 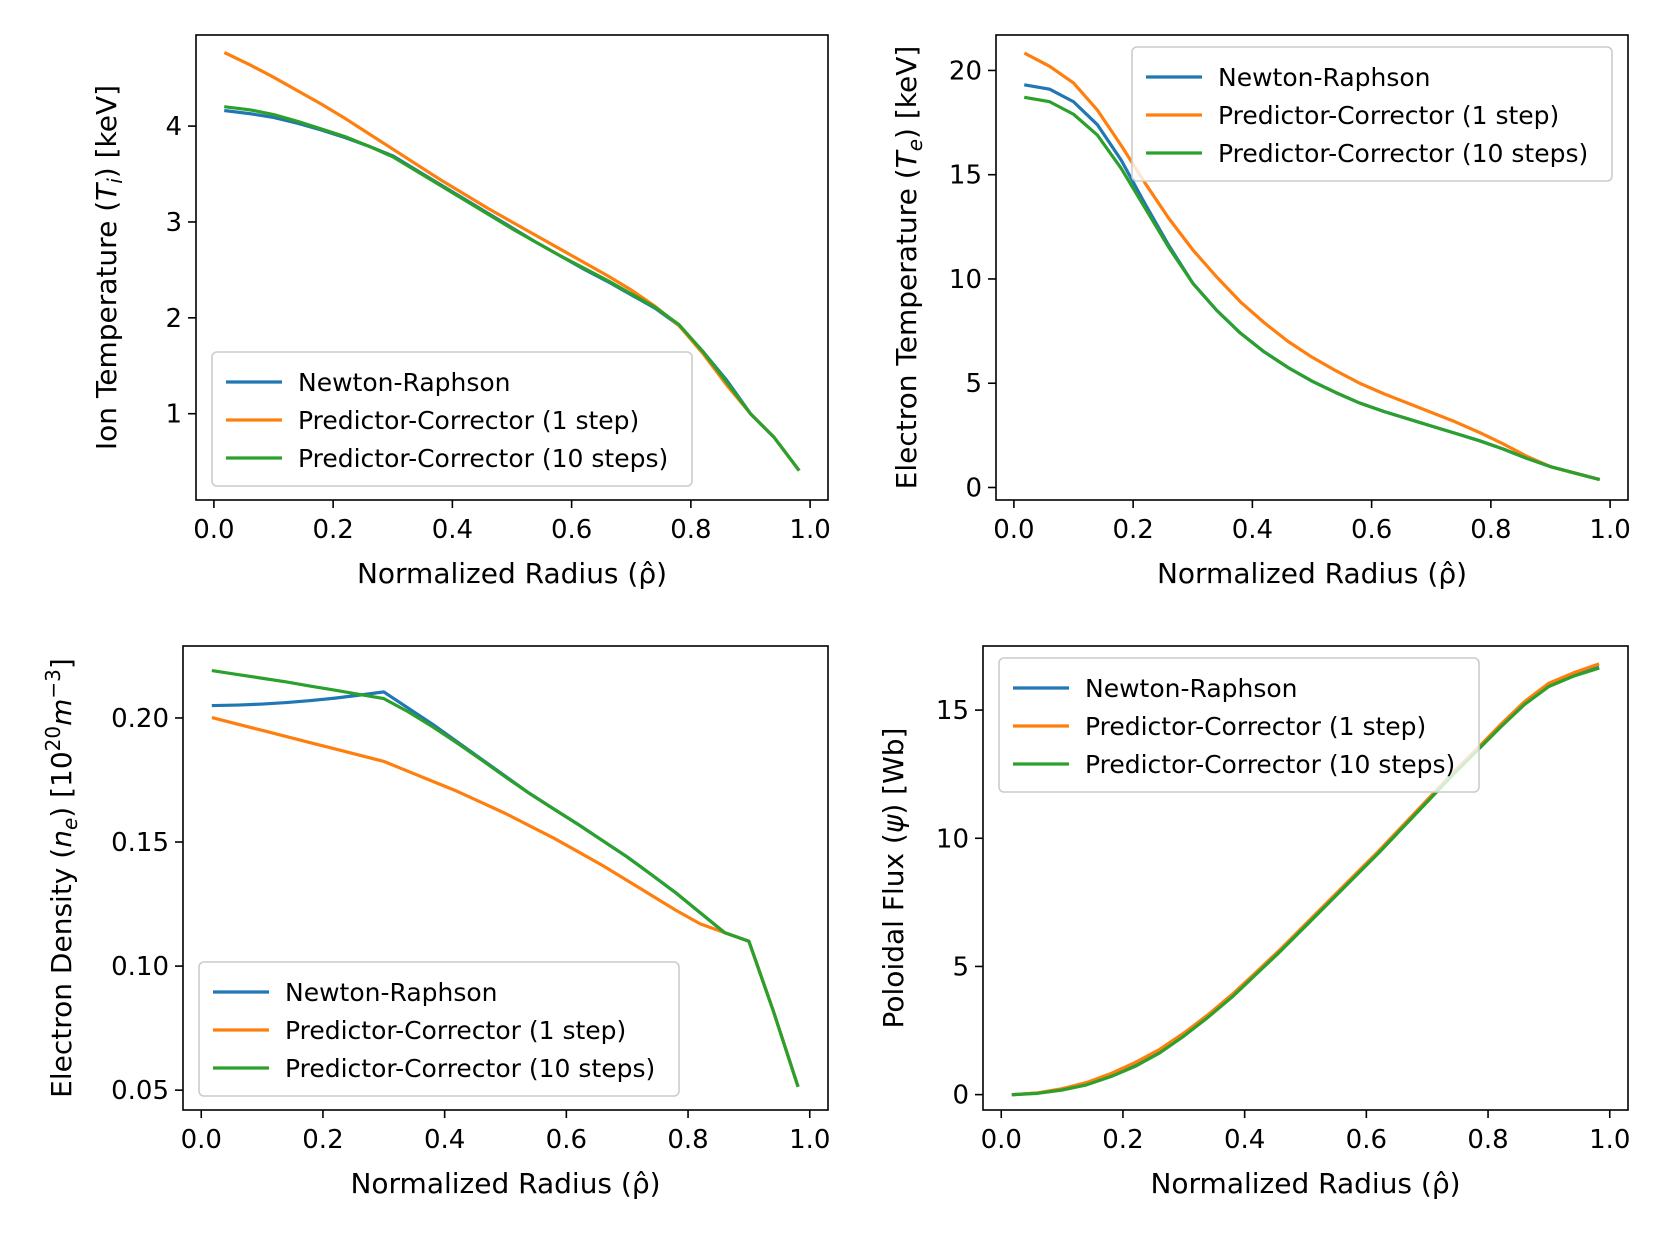 What do you see at coordinates (140, 719) in the screenshot?
I see `y-tick-label: 0.20` at bounding box center [140, 719].